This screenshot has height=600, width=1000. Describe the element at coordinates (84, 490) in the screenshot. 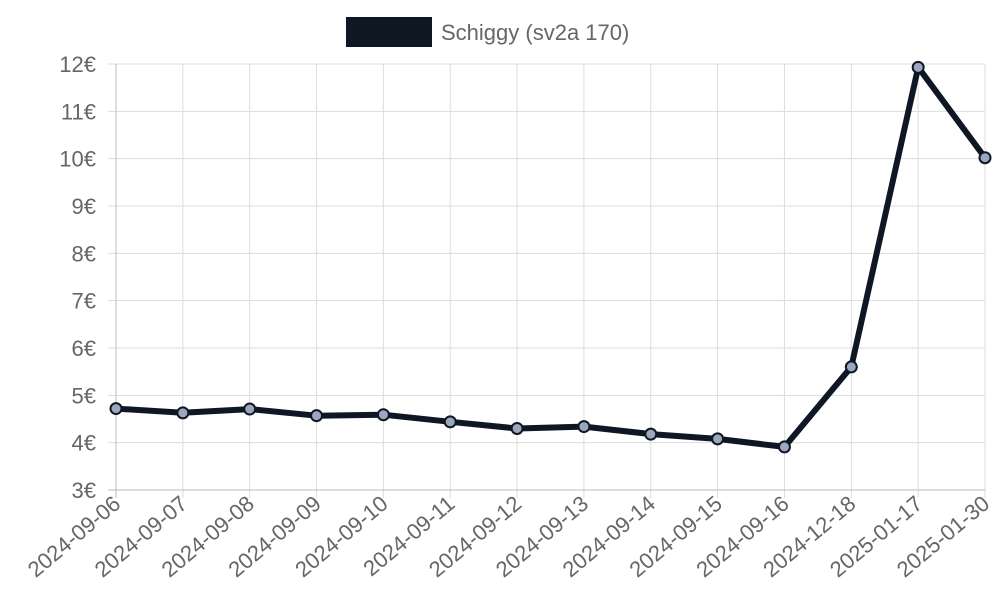

I see `y-tick-label: 3€` at that location.